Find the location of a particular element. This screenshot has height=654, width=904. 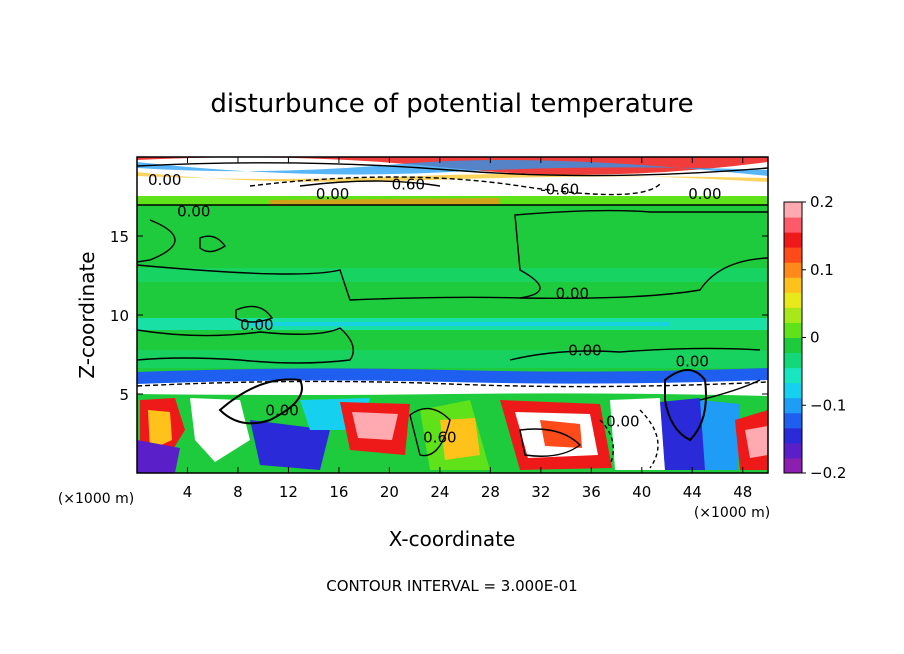

contour-label: -0.60 is located at coordinates (559, 189).